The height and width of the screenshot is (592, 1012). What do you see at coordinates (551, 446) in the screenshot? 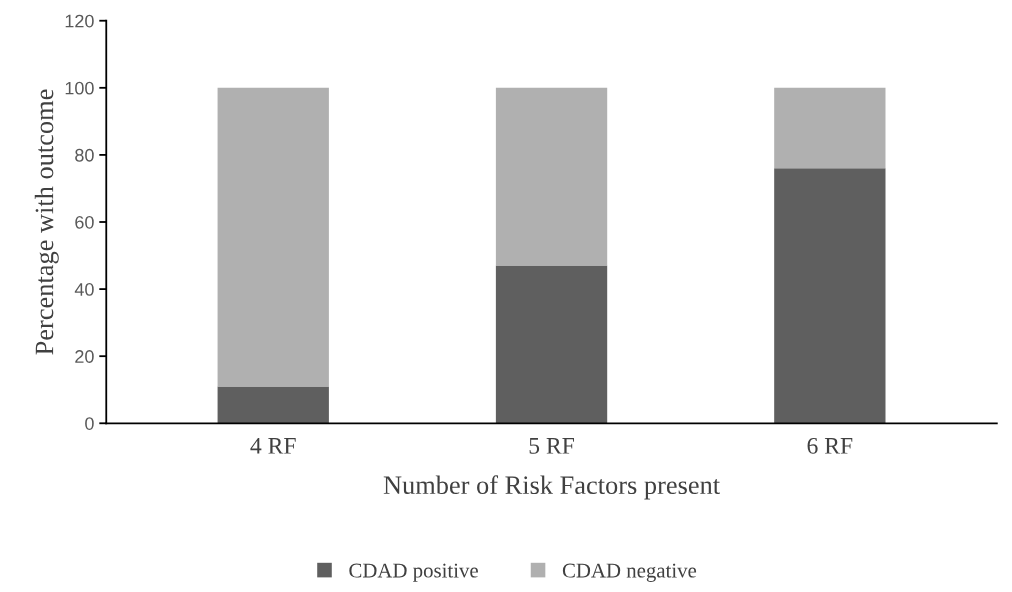
I see `x-tick-label: 5 RF` at bounding box center [551, 446].